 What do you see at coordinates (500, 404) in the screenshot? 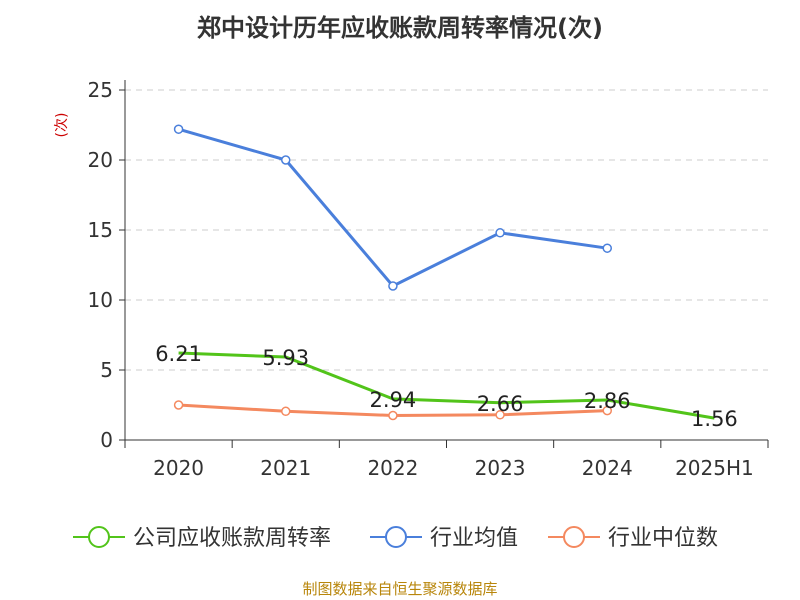
I see `data-label: 2.66` at bounding box center [500, 404].